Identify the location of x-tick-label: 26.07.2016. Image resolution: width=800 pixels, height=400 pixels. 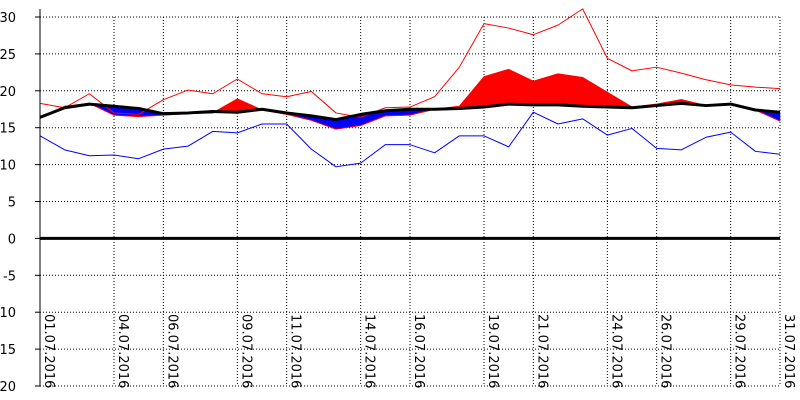
(665, 351).